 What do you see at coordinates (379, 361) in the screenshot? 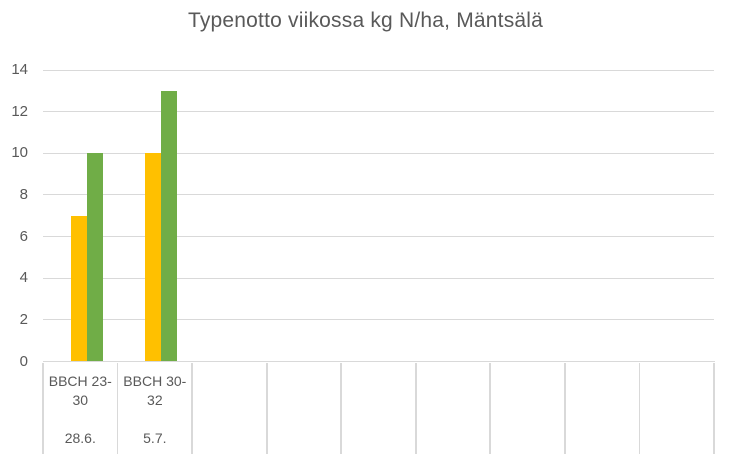
I see `x-axis-line` at bounding box center [379, 361].